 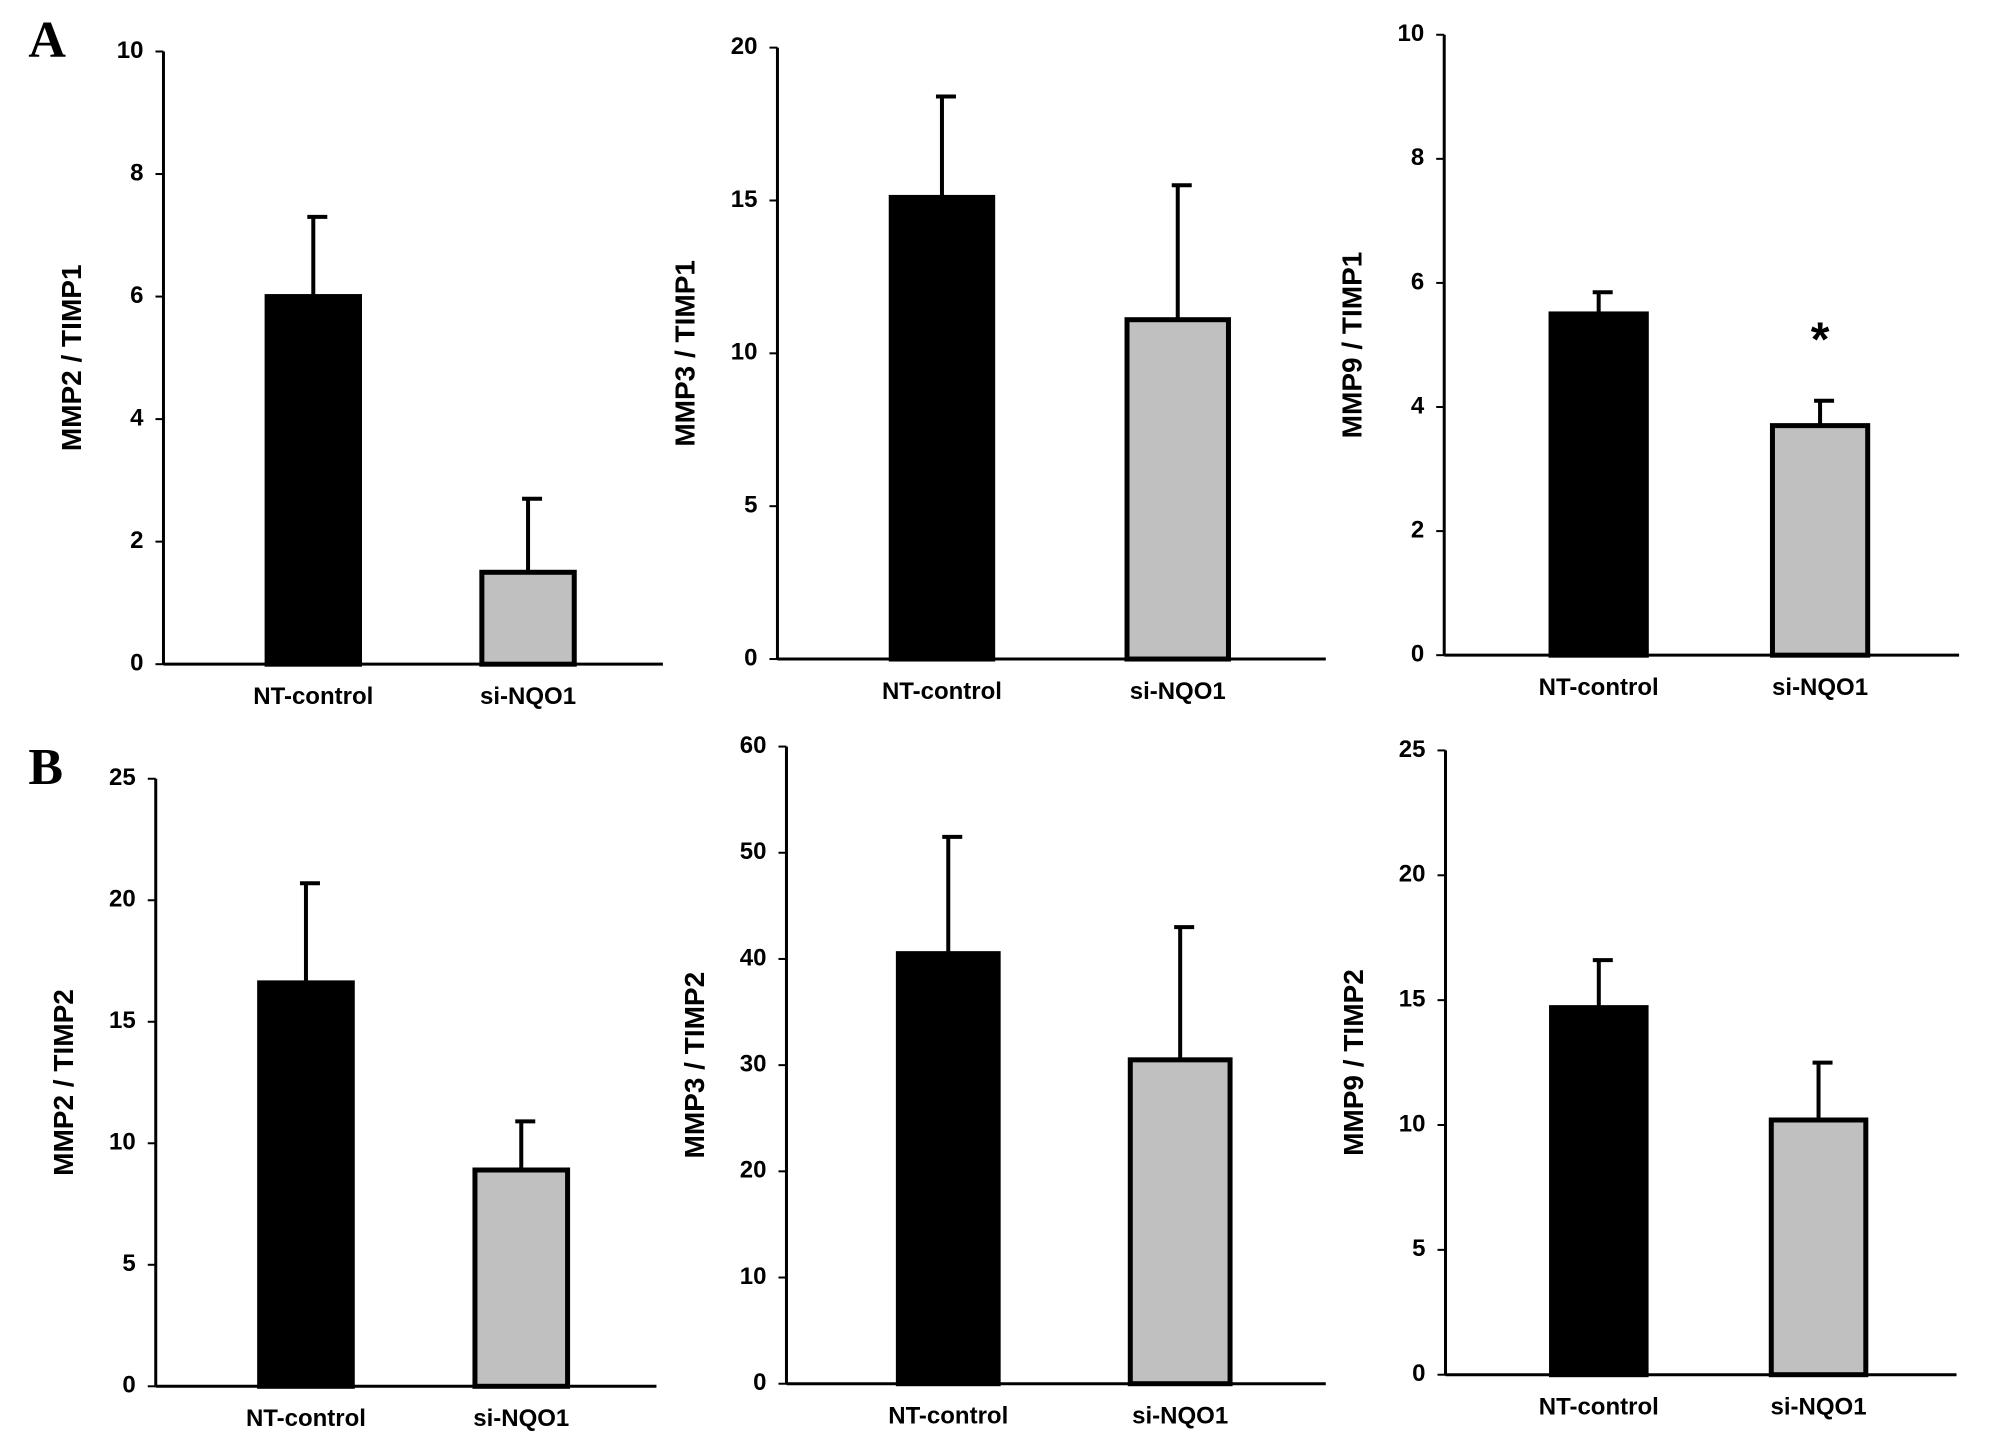 What do you see at coordinates (45, 767) in the screenshot?
I see `panel-label: B` at bounding box center [45, 767].